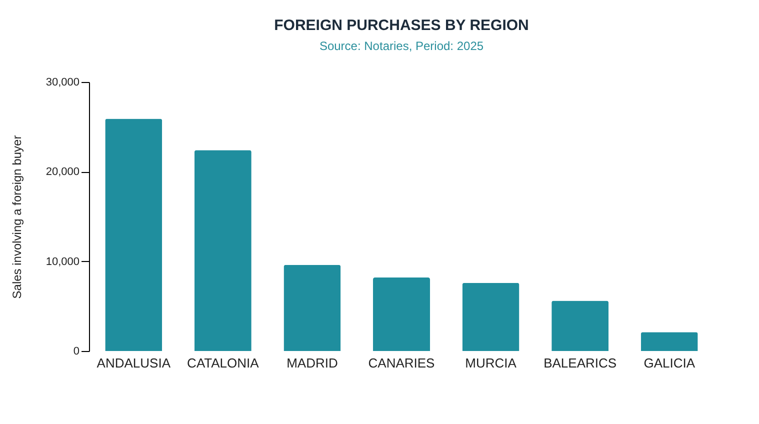  I want to click on y-tick-label: 10,000, so click(63, 262).